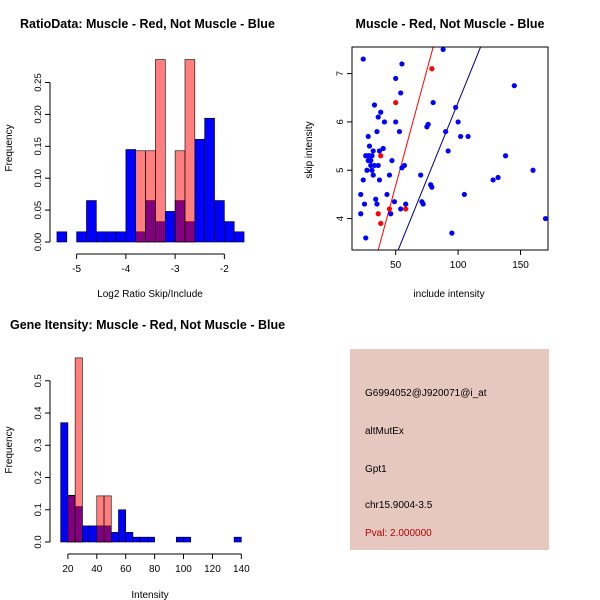 The width and height of the screenshot is (600, 600). What do you see at coordinates (38, 541) in the screenshot?
I see `intensity-y-tick-label-0: 0.0` at bounding box center [38, 541].